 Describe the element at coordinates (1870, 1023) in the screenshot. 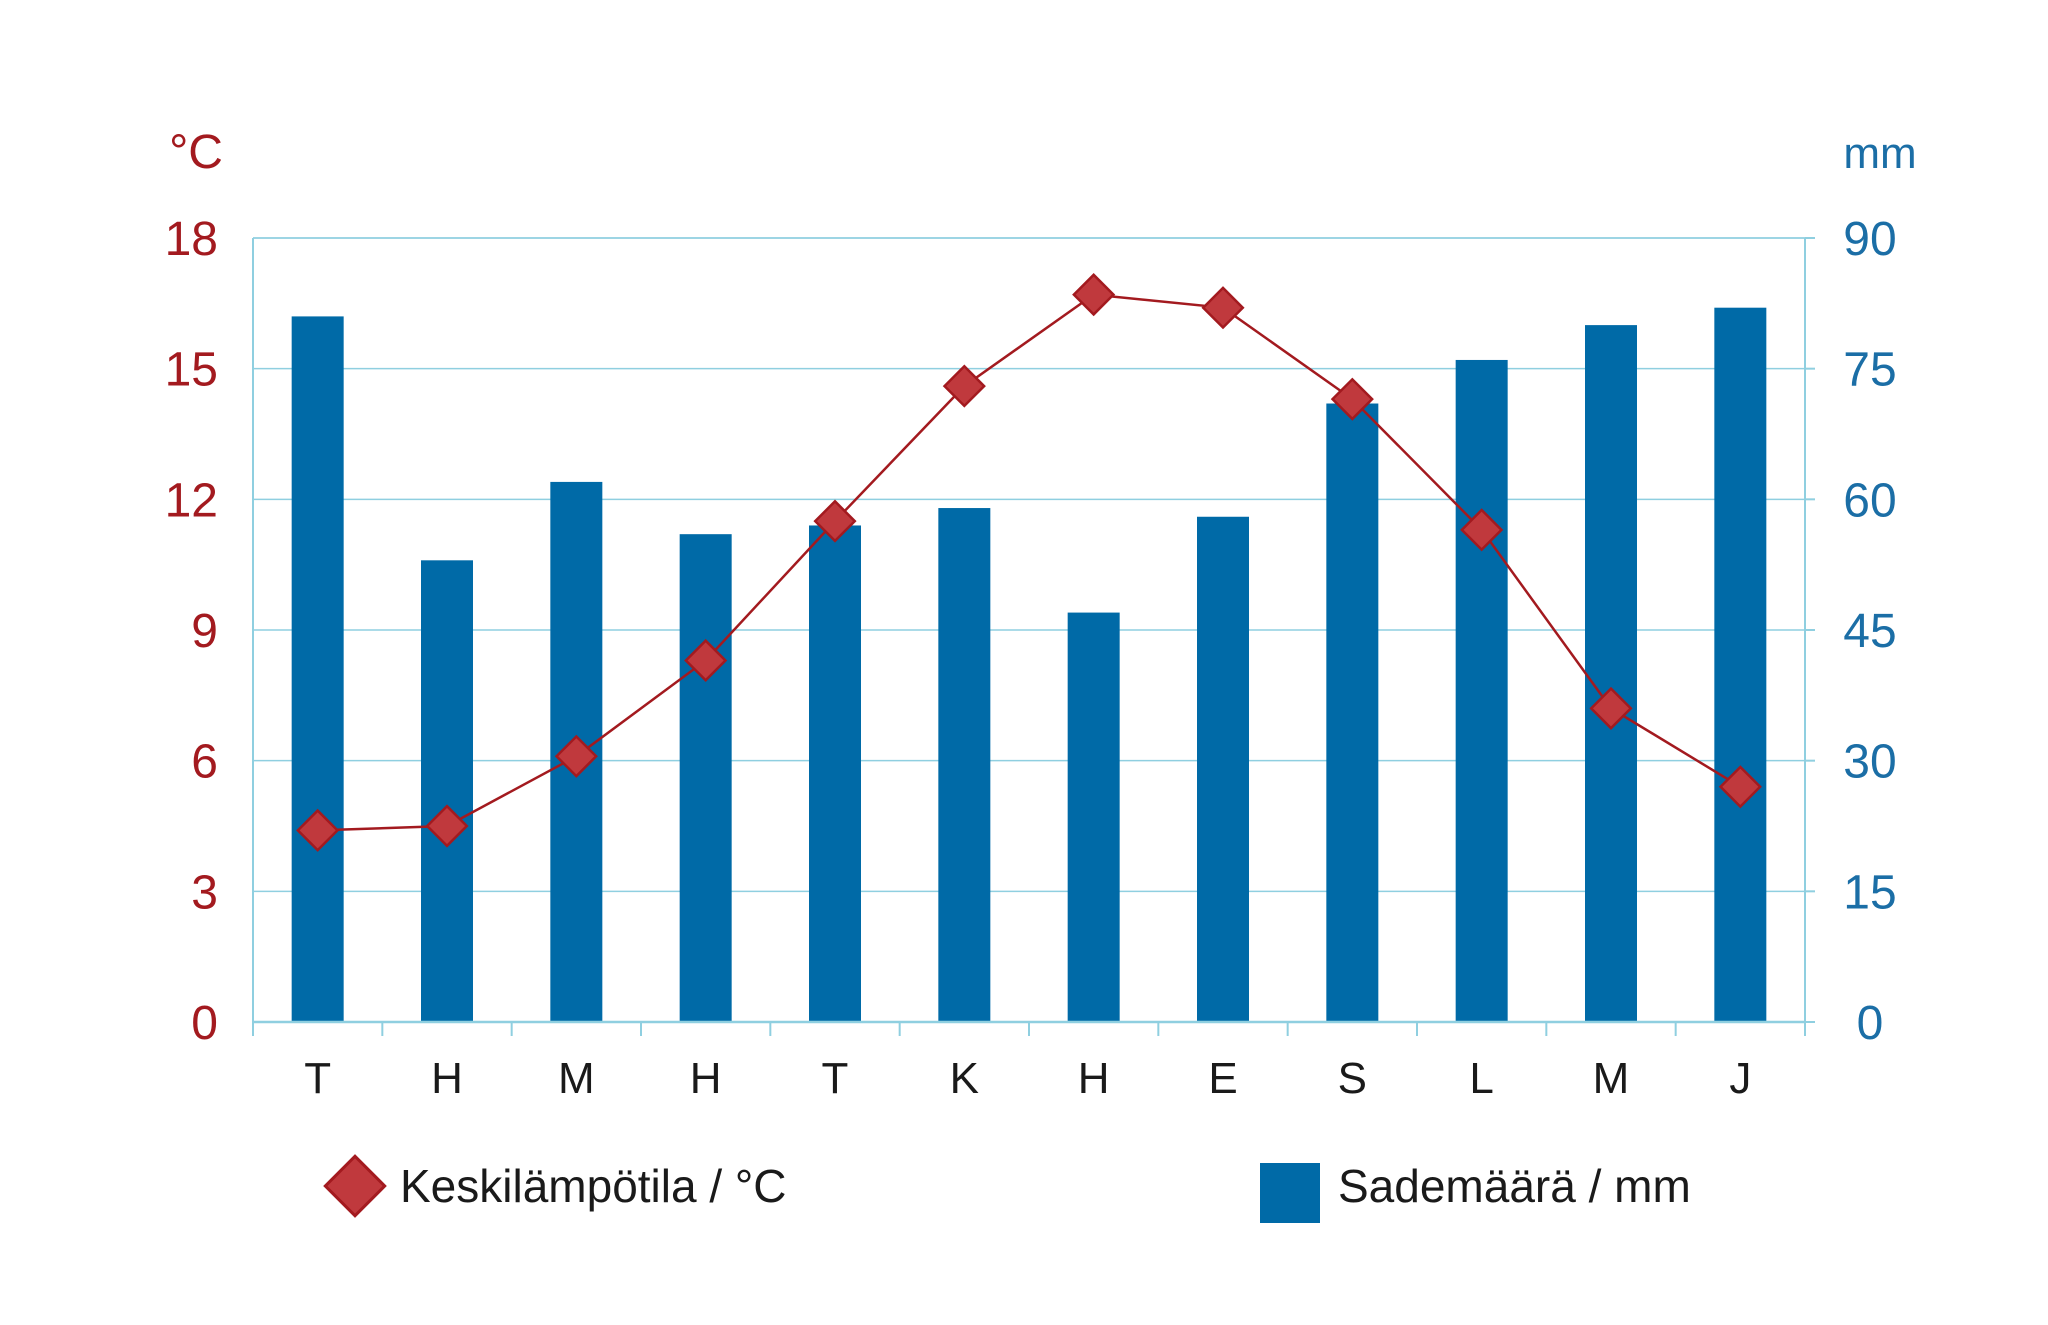

I see `right-tick-label: 0` at that location.